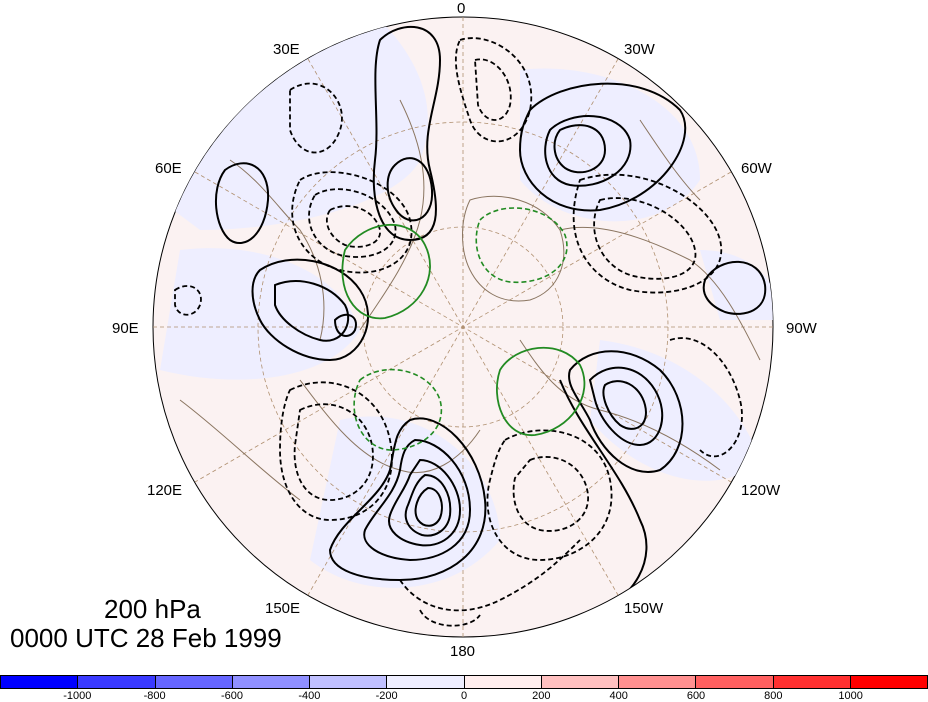 The width and height of the screenshot is (928, 702). I want to click on colorbar-tick-label: -600, so click(232, 696).